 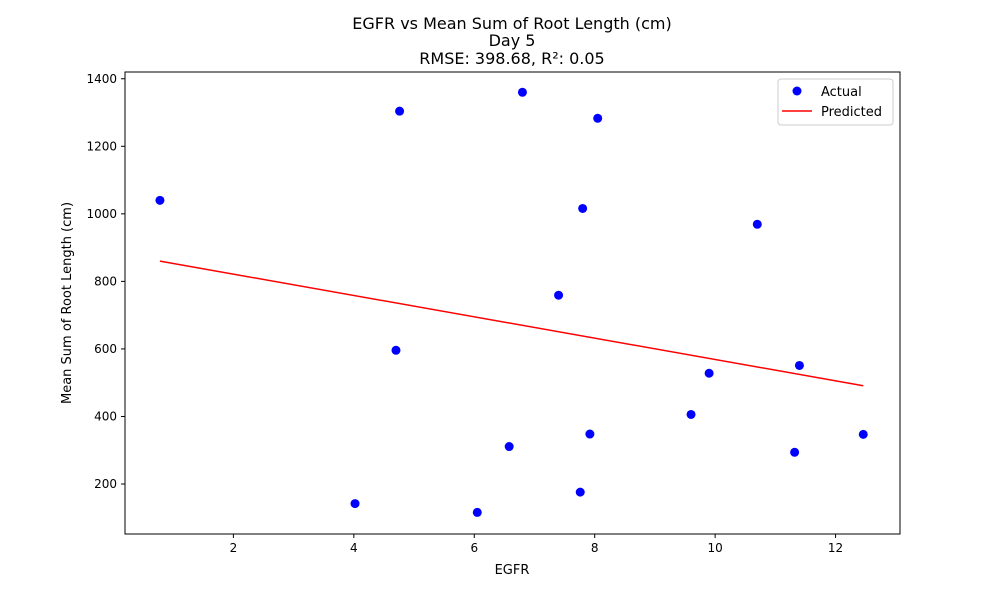 I want to click on x-tick-label: 4, so click(x=354, y=548).